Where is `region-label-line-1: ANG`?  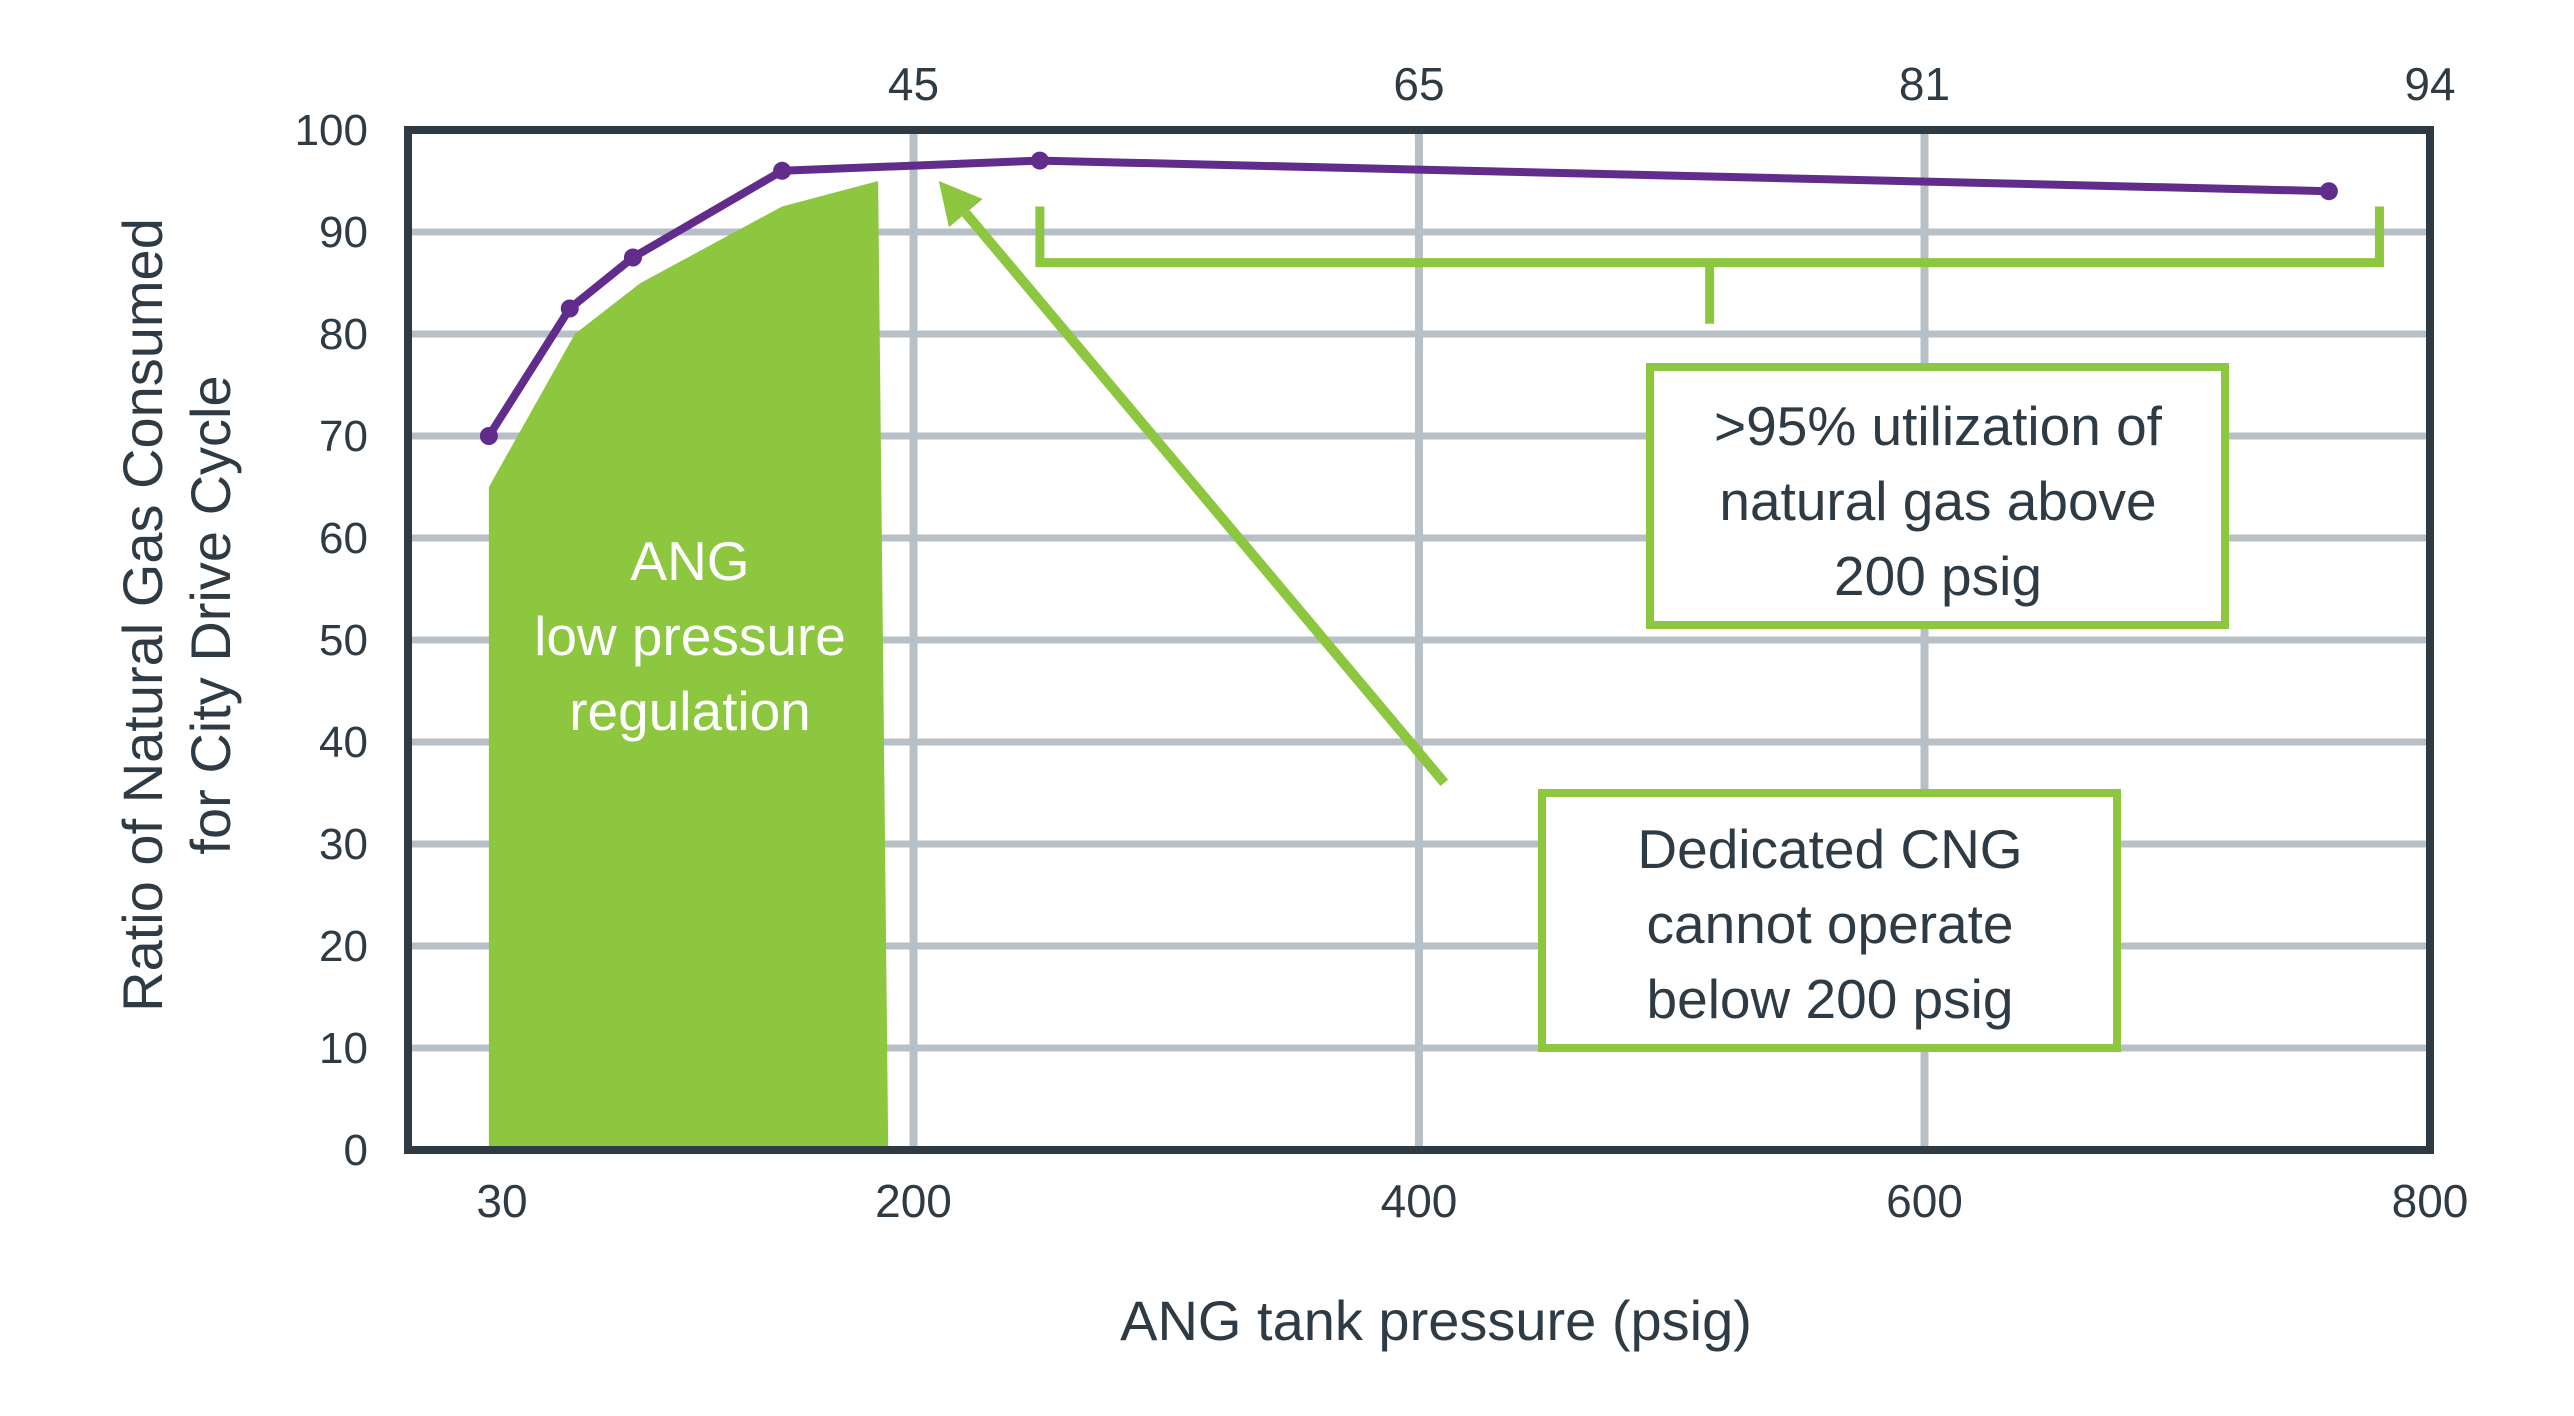
region-label-line-1: ANG is located at coordinates (689, 561).